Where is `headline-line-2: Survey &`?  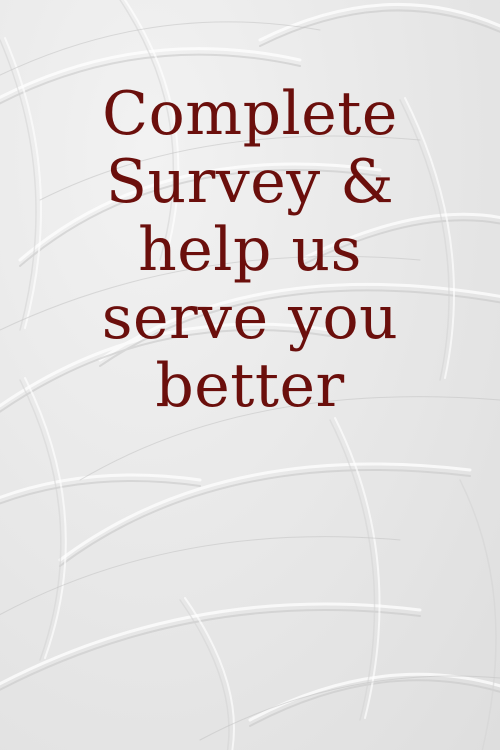 headline-line-2: Survey & is located at coordinates (250, 182).